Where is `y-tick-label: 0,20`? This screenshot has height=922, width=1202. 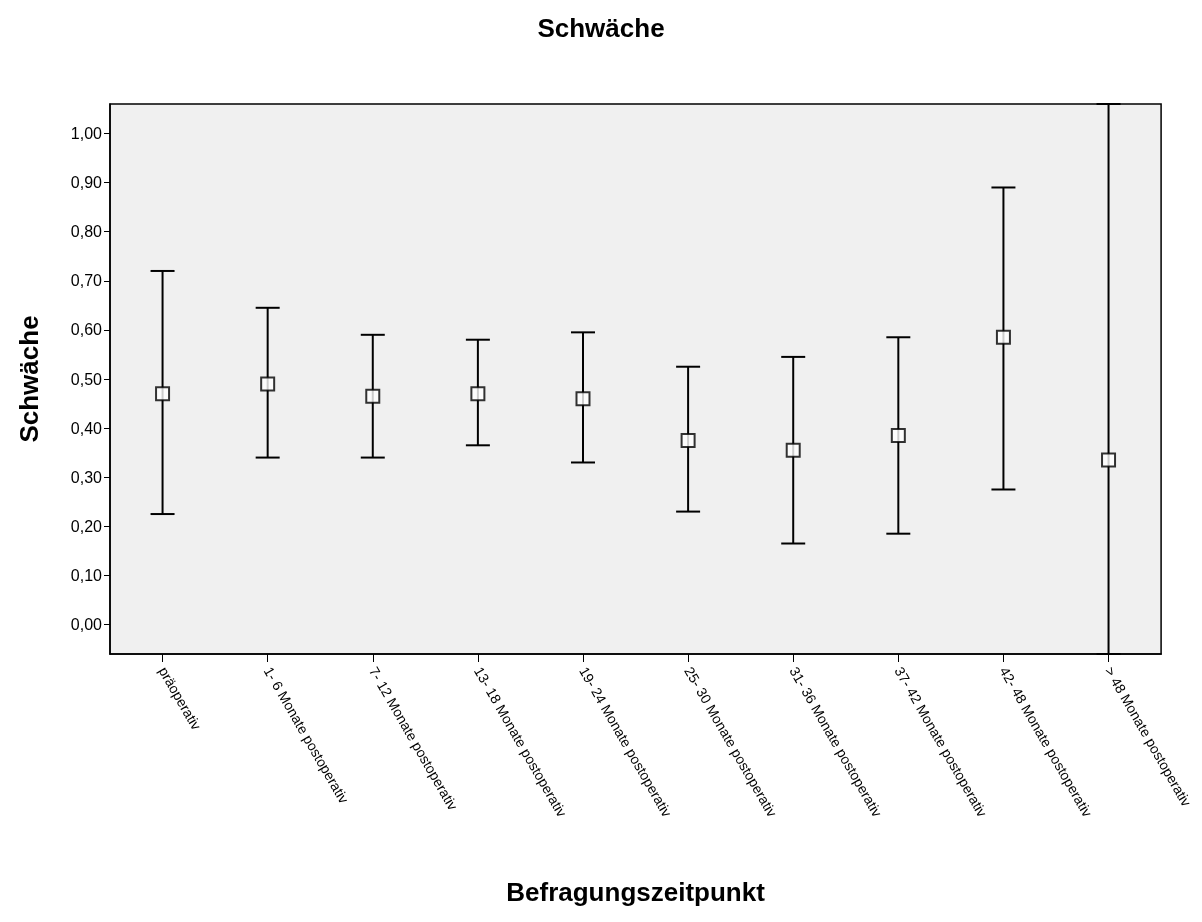
y-tick-label: 0,20 is located at coordinates (86, 526).